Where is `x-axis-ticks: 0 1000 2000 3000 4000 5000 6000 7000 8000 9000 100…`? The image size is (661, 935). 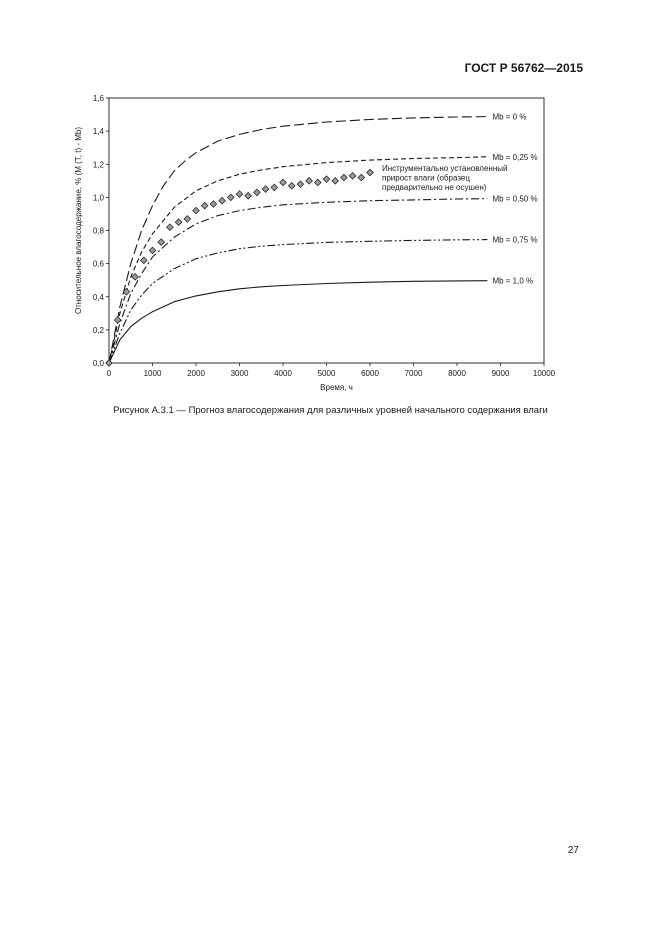 x-axis-ticks: 0 1000 2000 3000 4000 5000 6000 7000 8000 9000 100… is located at coordinates (331, 370).